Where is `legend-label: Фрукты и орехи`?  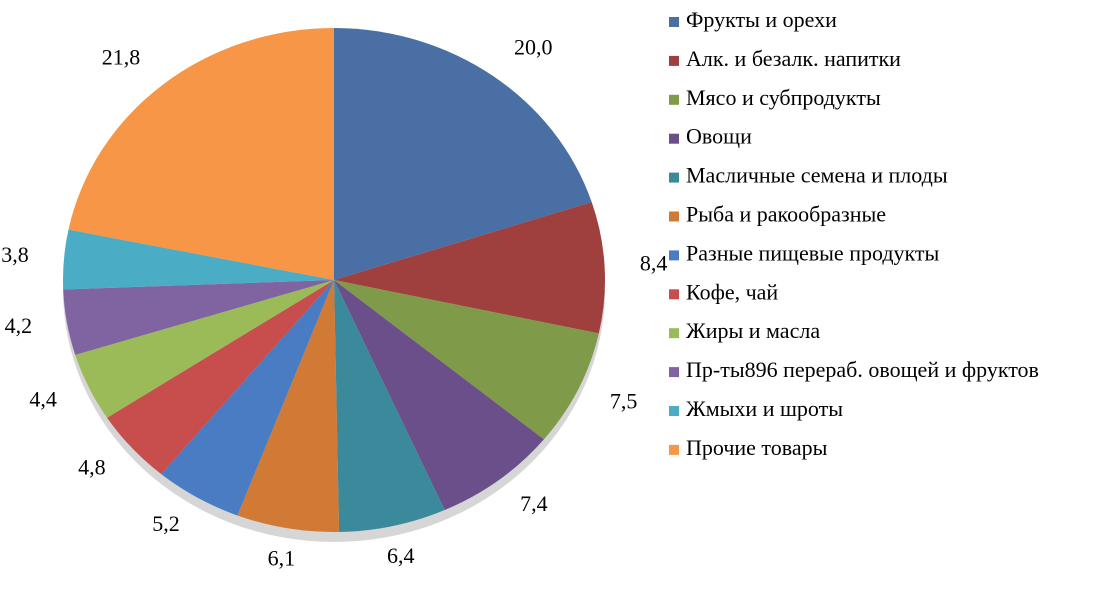 legend-label: Фрукты и орехи is located at coordinates (761, 19).